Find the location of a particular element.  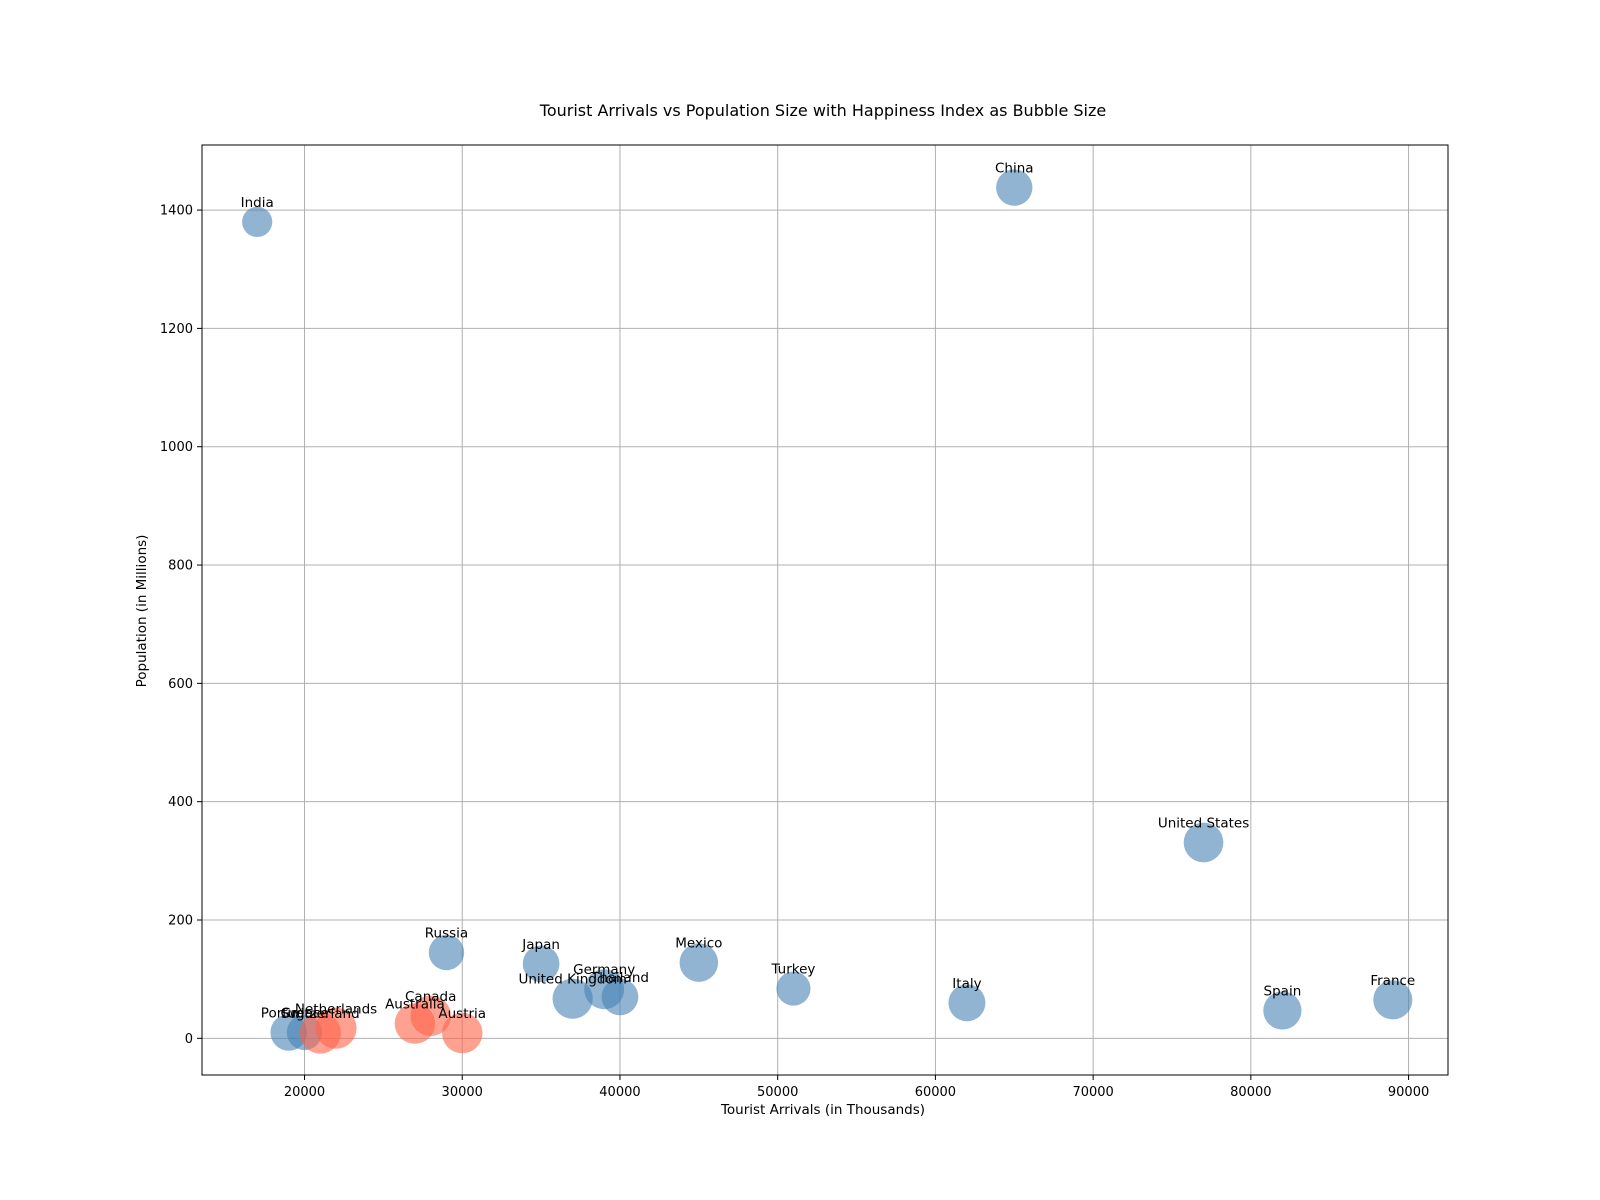

point-label: Greece is located at coordinates (304, 1013).